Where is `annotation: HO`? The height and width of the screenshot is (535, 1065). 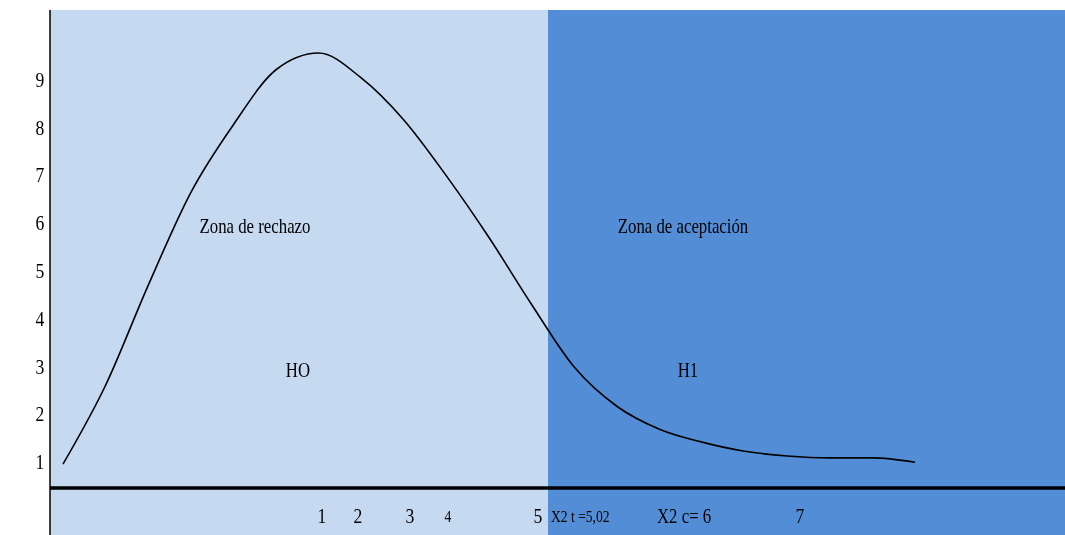
annotation: HO is located at coordinates (298, 370).